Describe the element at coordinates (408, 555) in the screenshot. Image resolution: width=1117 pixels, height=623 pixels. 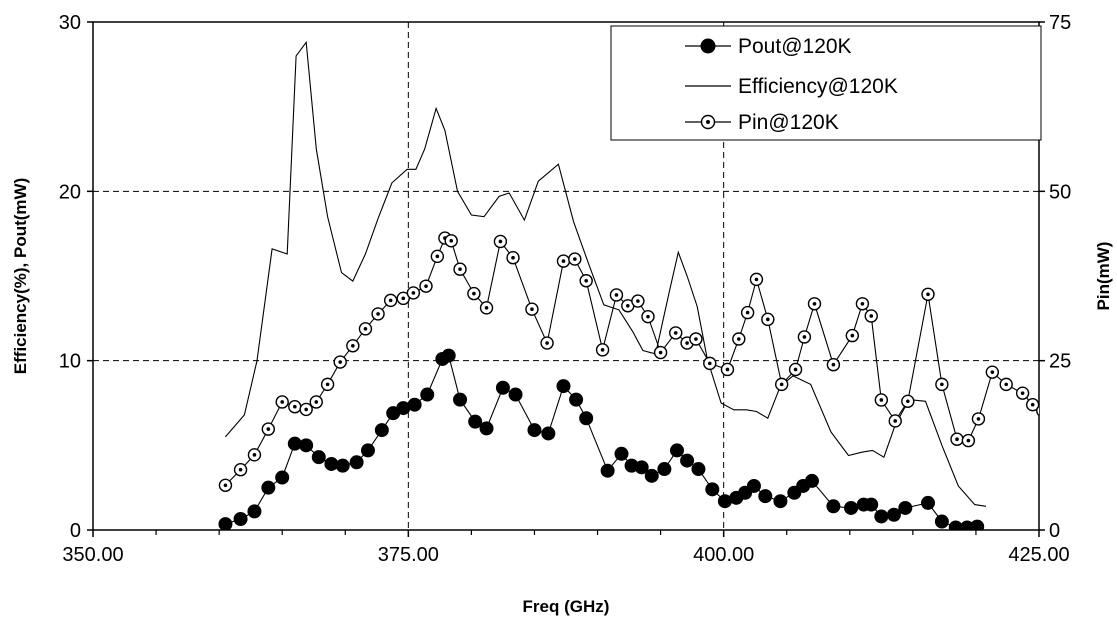
I see `x-tick-label: 375.00` at that location.